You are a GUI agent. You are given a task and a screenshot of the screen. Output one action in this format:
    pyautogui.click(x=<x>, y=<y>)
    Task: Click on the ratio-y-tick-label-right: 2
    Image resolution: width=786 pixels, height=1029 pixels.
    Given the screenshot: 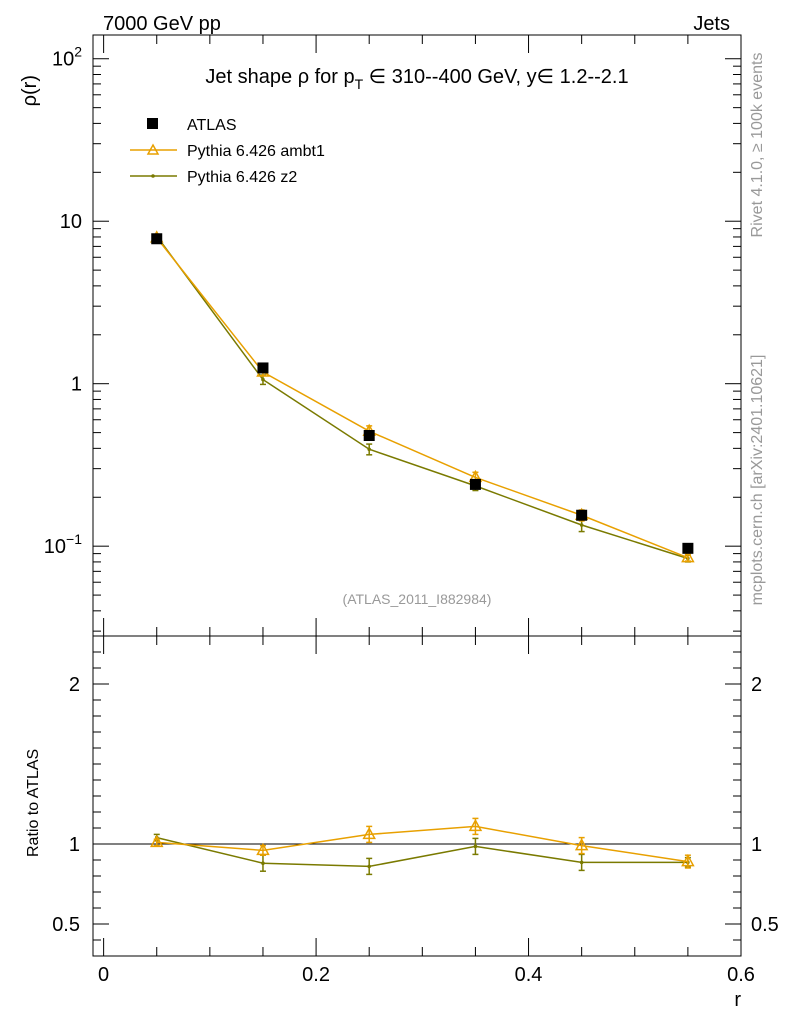 What is the action you would take?
    pyautogui.click(x=756, y=685)
    